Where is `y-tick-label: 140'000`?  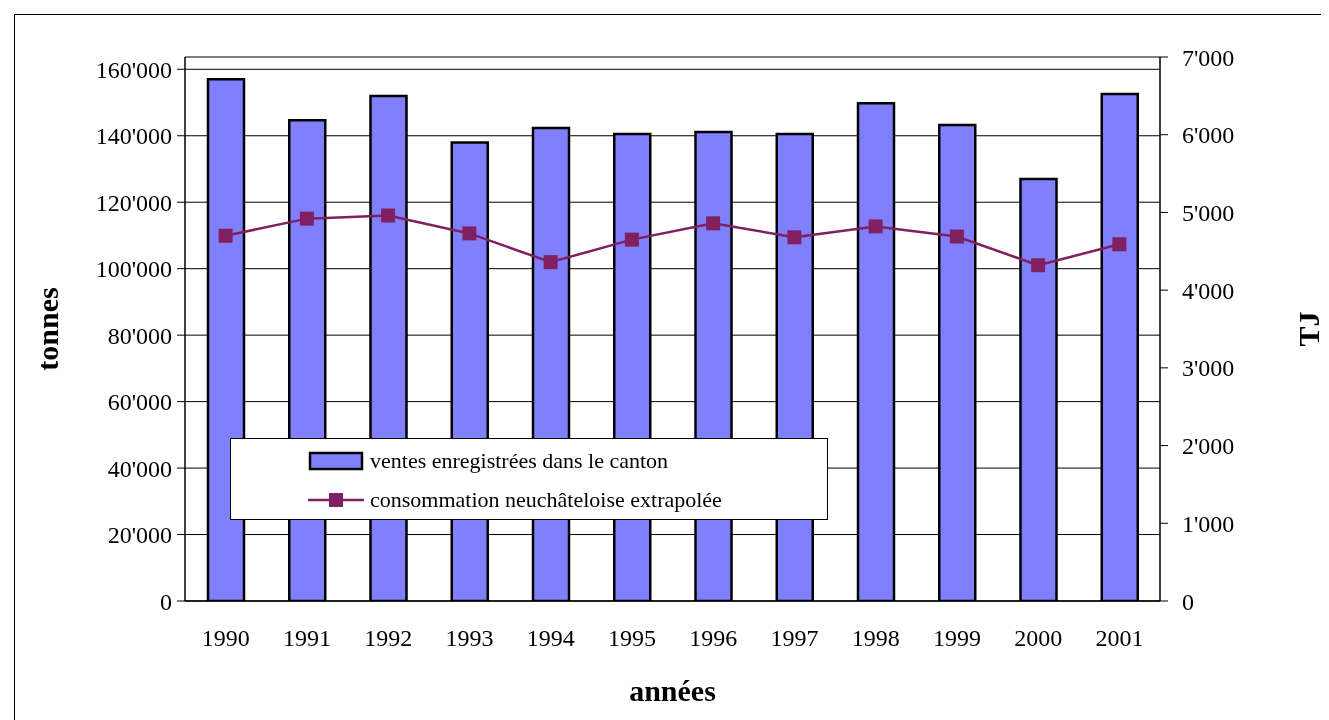 y-tick-label: 140'000 is located at coordinates (133, 136).